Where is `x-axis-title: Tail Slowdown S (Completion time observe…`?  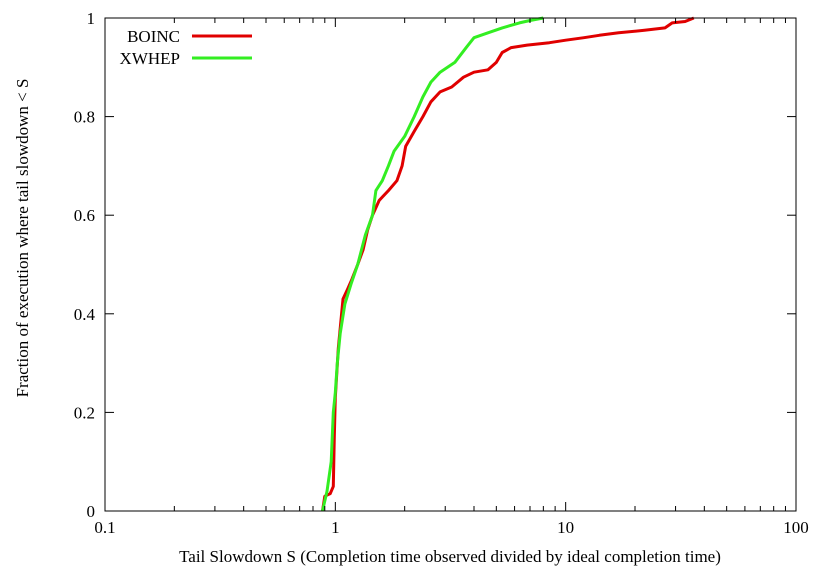 x-axis-title: Tail Slowdown S (Completion time observe… is located at coordinates (450, 556).